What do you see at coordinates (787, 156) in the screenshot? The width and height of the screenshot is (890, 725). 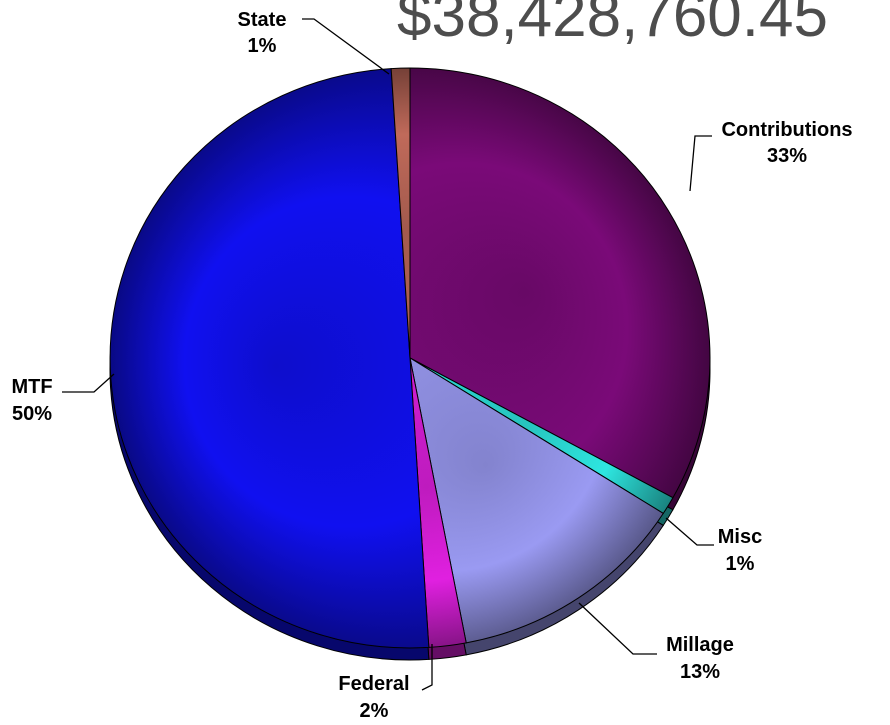 I see `slice-value-contributions: 33%` at bounding box center [787, 156].